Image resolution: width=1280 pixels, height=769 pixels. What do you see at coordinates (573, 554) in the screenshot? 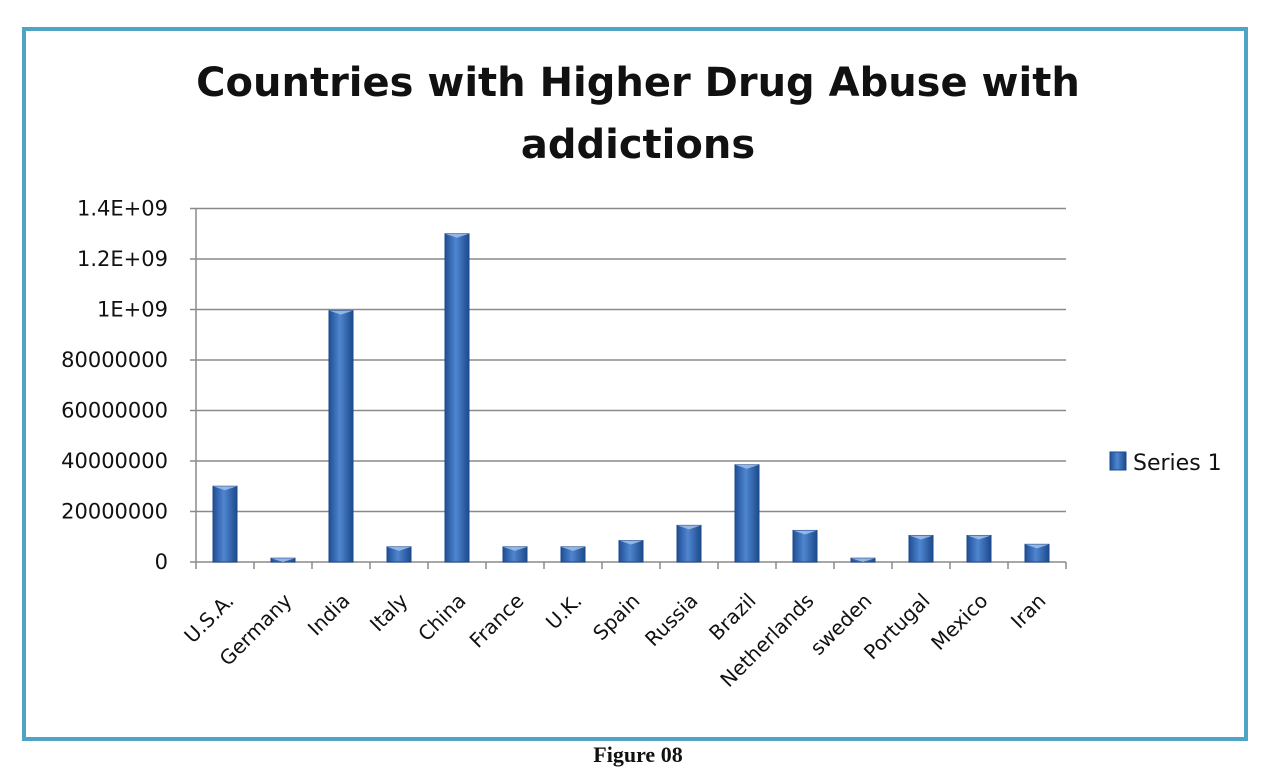
I see `bar-uk` at bounding box center [573, 554].